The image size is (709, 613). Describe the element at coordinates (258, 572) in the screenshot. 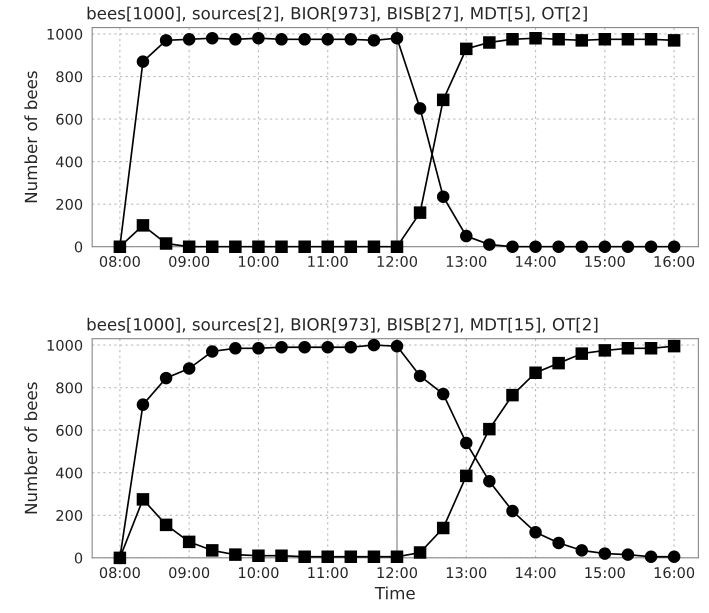

I see `x-tick-label: 10:00` at that location.